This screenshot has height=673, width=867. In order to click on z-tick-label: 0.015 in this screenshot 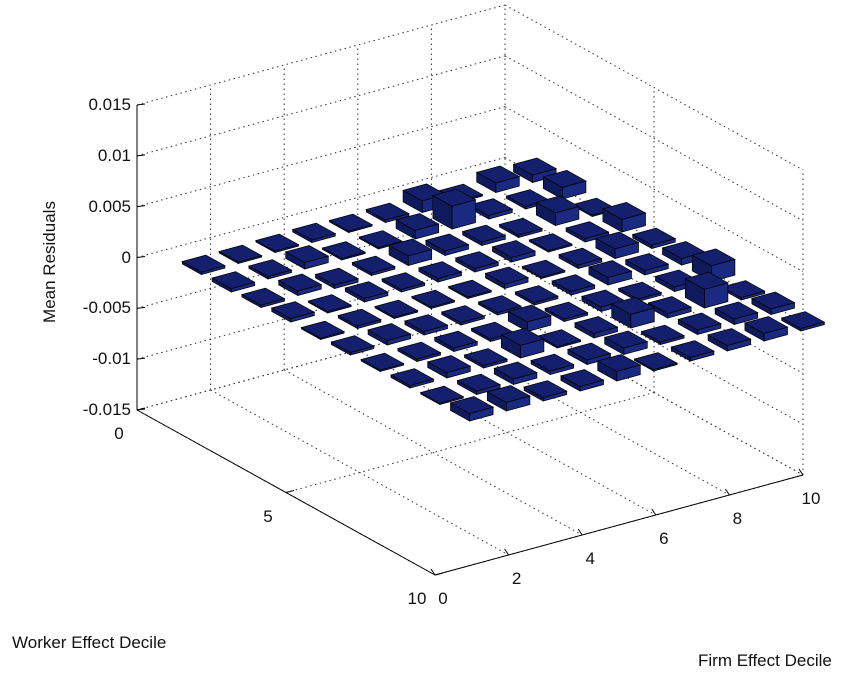, I will do `click(109, 104)`.